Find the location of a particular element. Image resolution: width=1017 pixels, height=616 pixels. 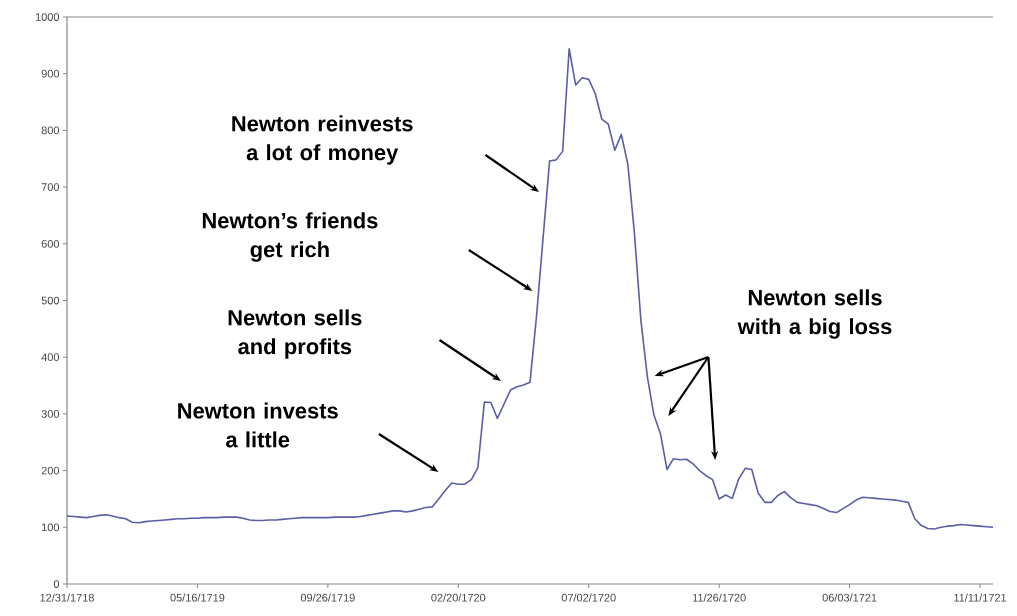

x-tick-label: 12/31/1718 is located at coordinates (67, 597).